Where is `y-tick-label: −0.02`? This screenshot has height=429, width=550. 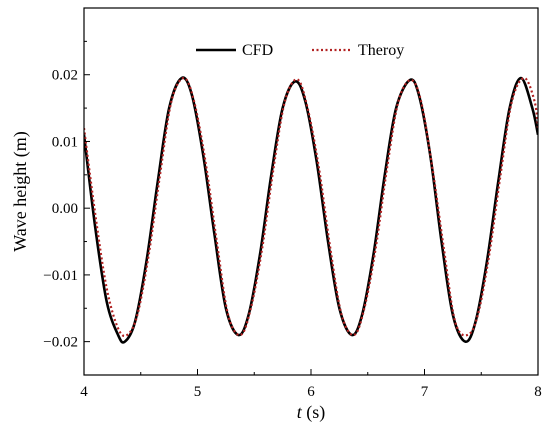 y-tick-label: −0.02 is located at coordinates (60, 343).